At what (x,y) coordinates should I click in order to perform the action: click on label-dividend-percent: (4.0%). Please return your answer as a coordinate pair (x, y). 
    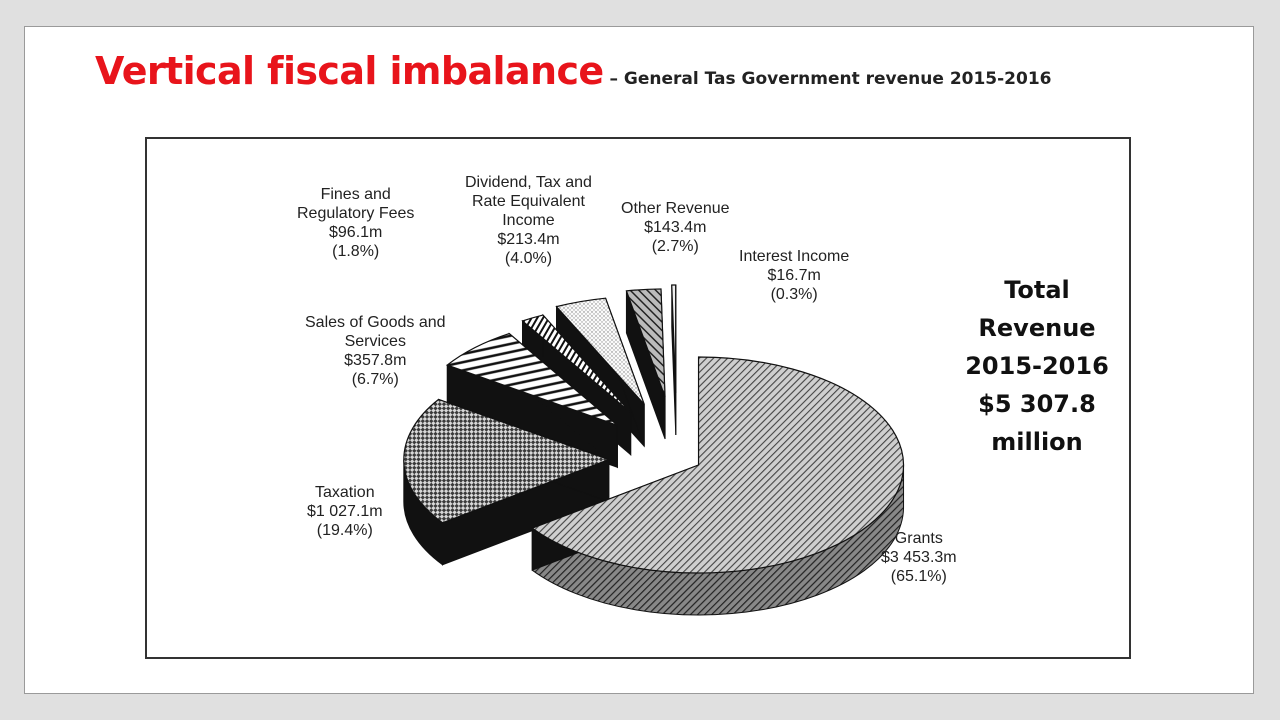
    Looking at the image, I should click on (528, 258).